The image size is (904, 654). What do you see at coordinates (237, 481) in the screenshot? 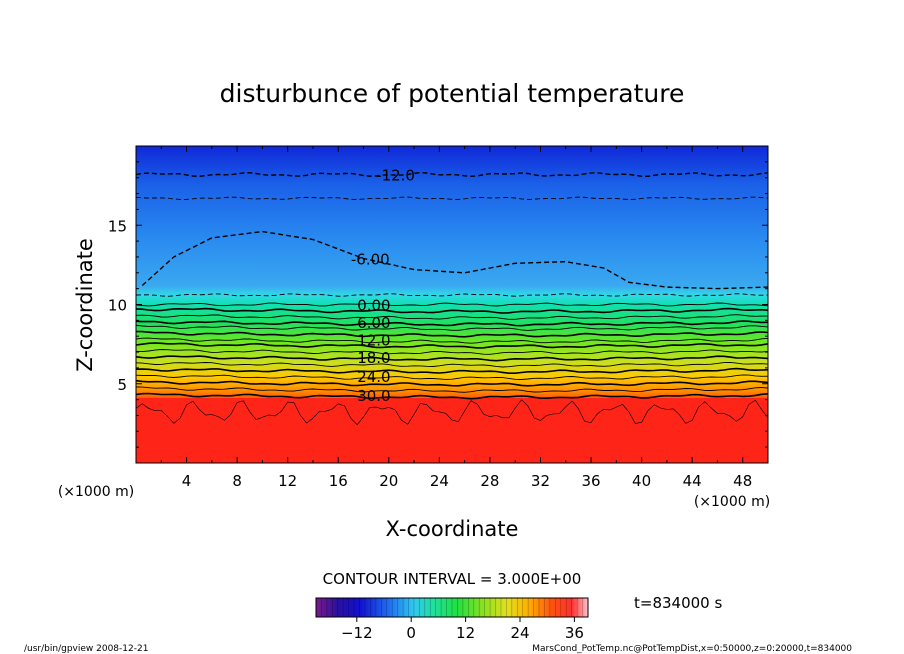
I see `x-tick-label: 8` at bounding box center [237, 481].